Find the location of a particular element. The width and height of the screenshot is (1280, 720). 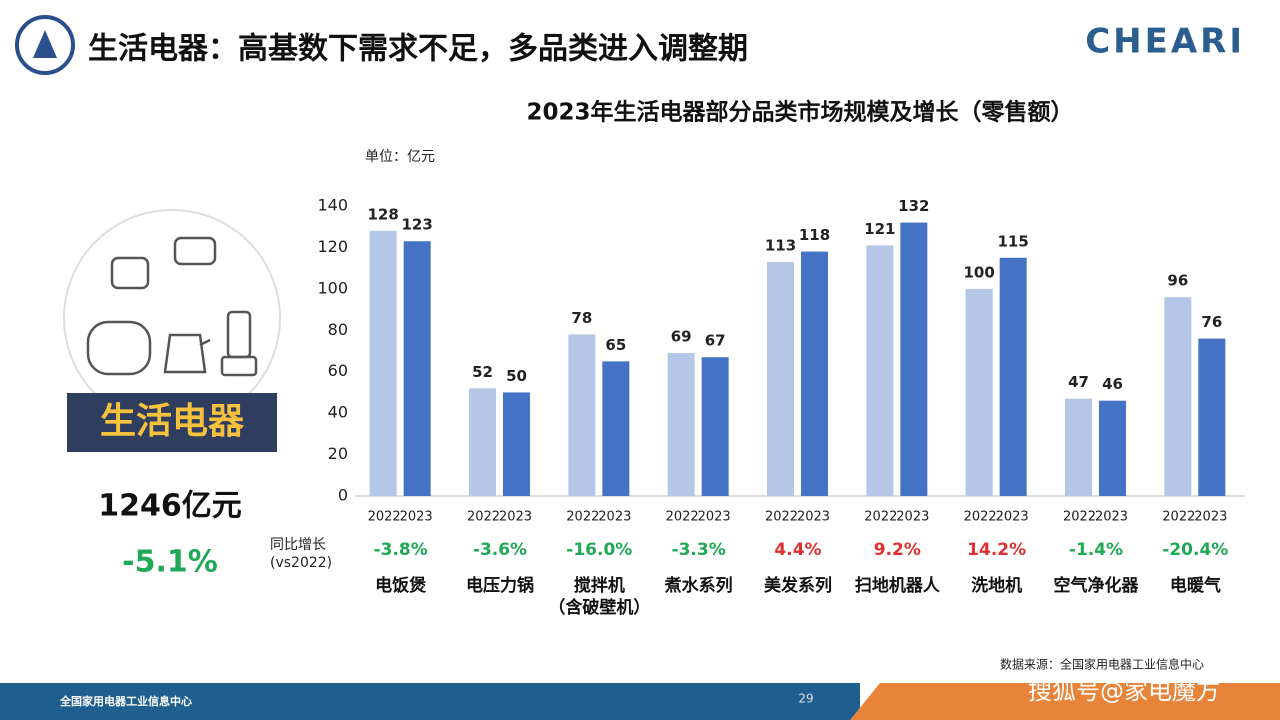

data-label: 113 is located at coordinates (780, 245).